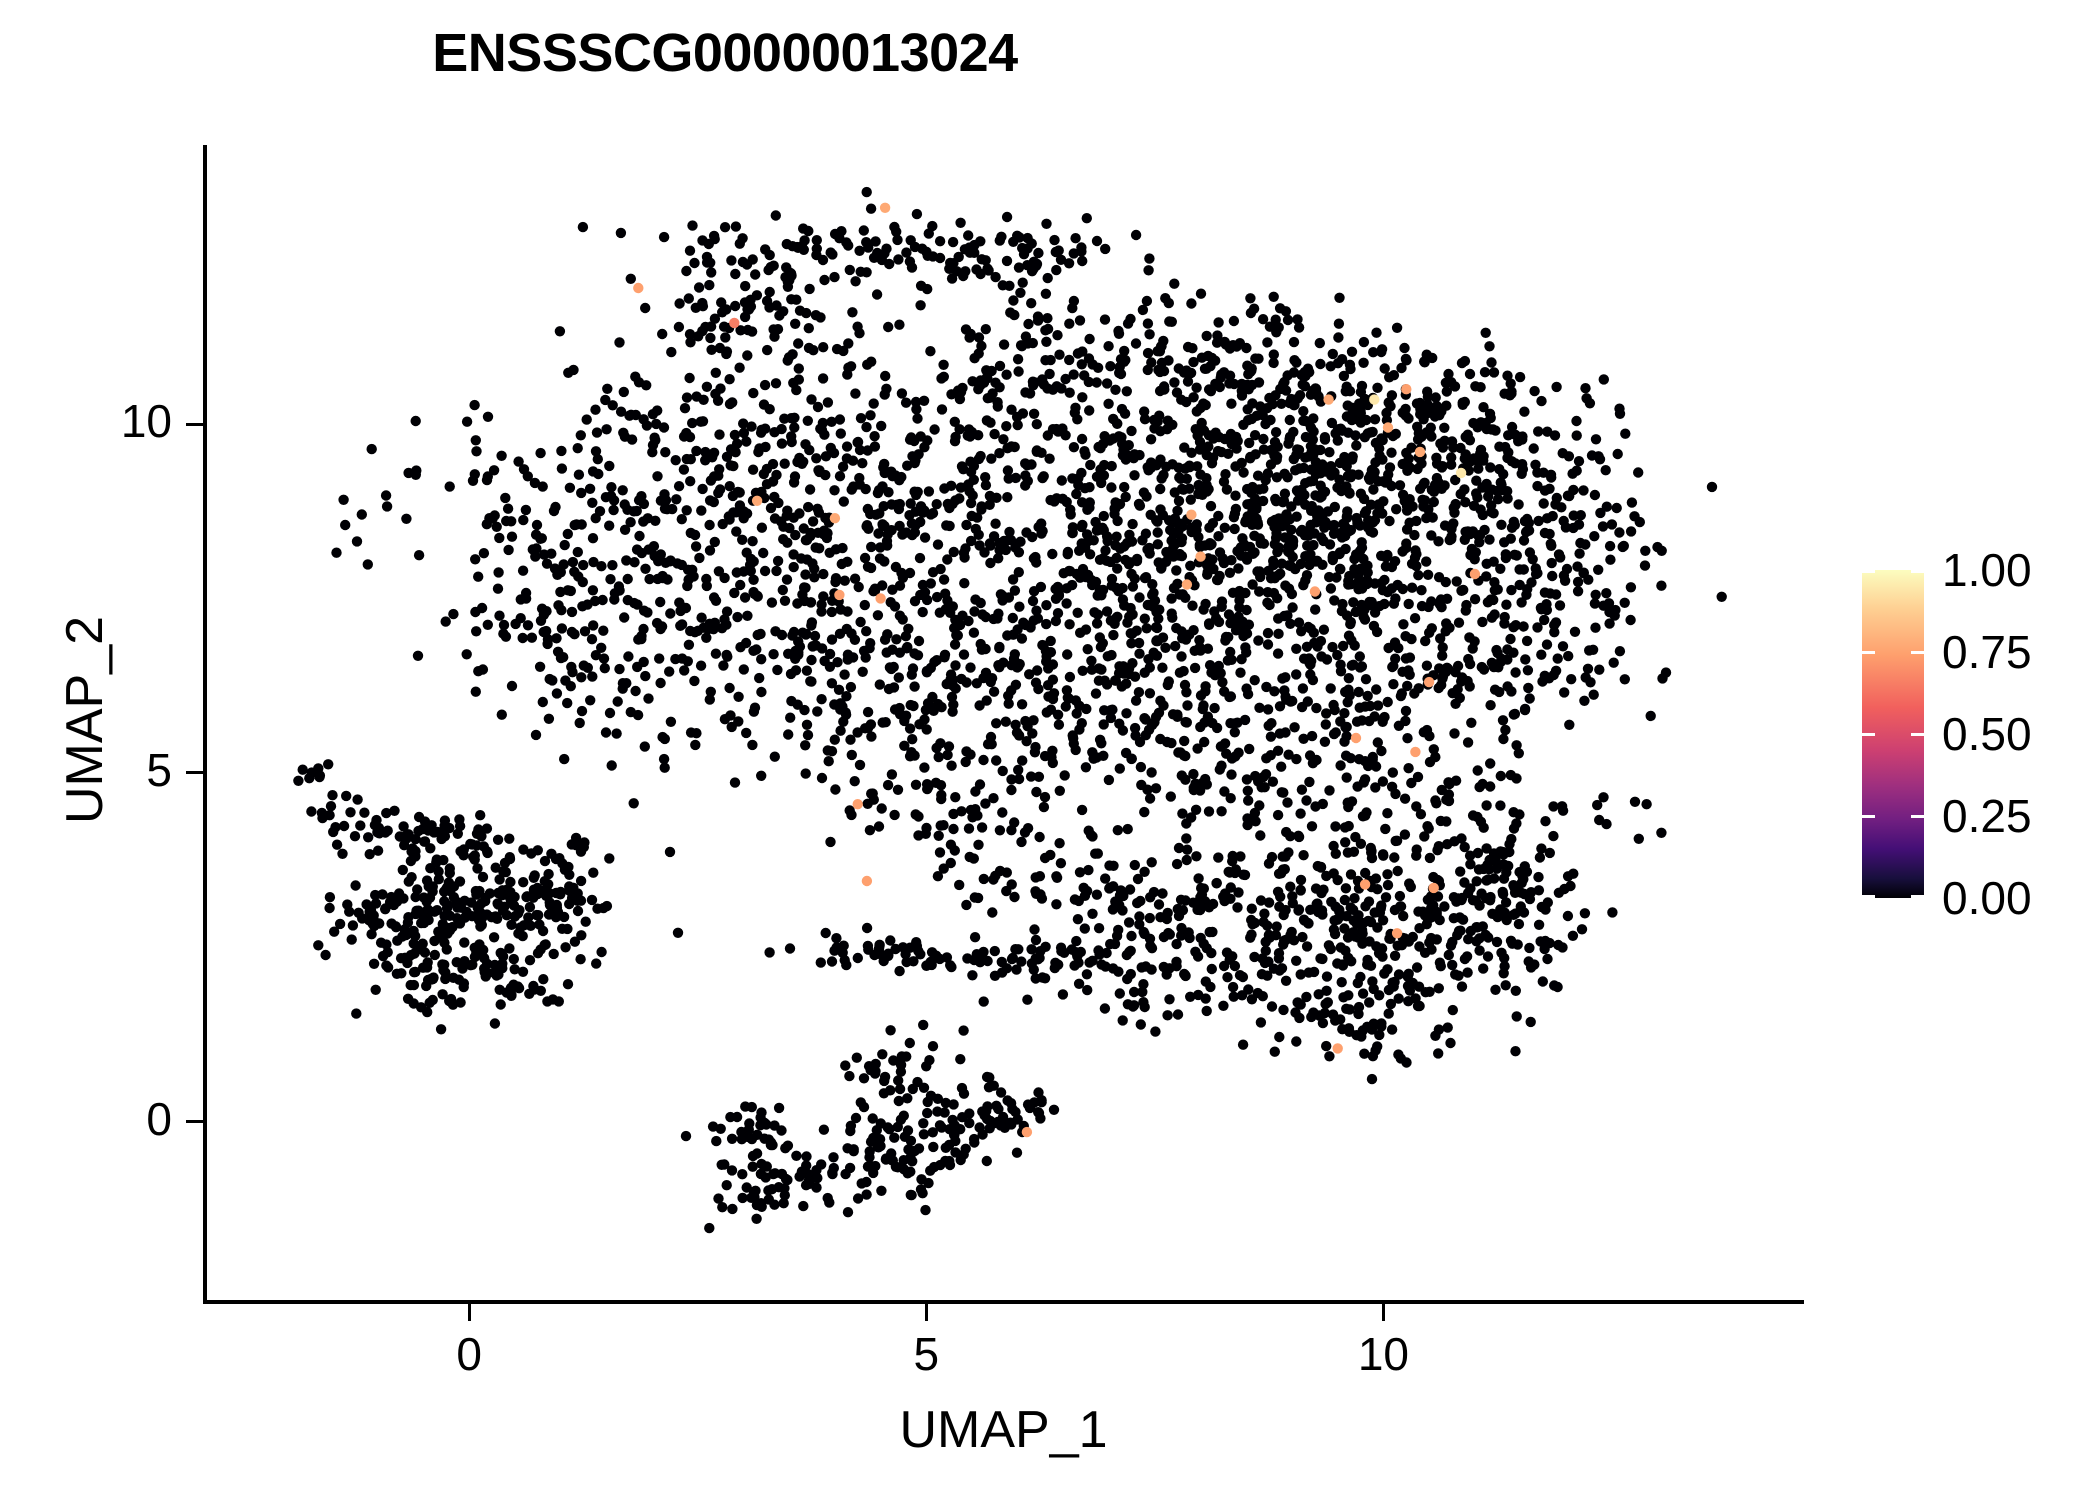 This screenshot has height=1500, width=2100. I want to click on y-tick-label: 5, so click(159, 769).